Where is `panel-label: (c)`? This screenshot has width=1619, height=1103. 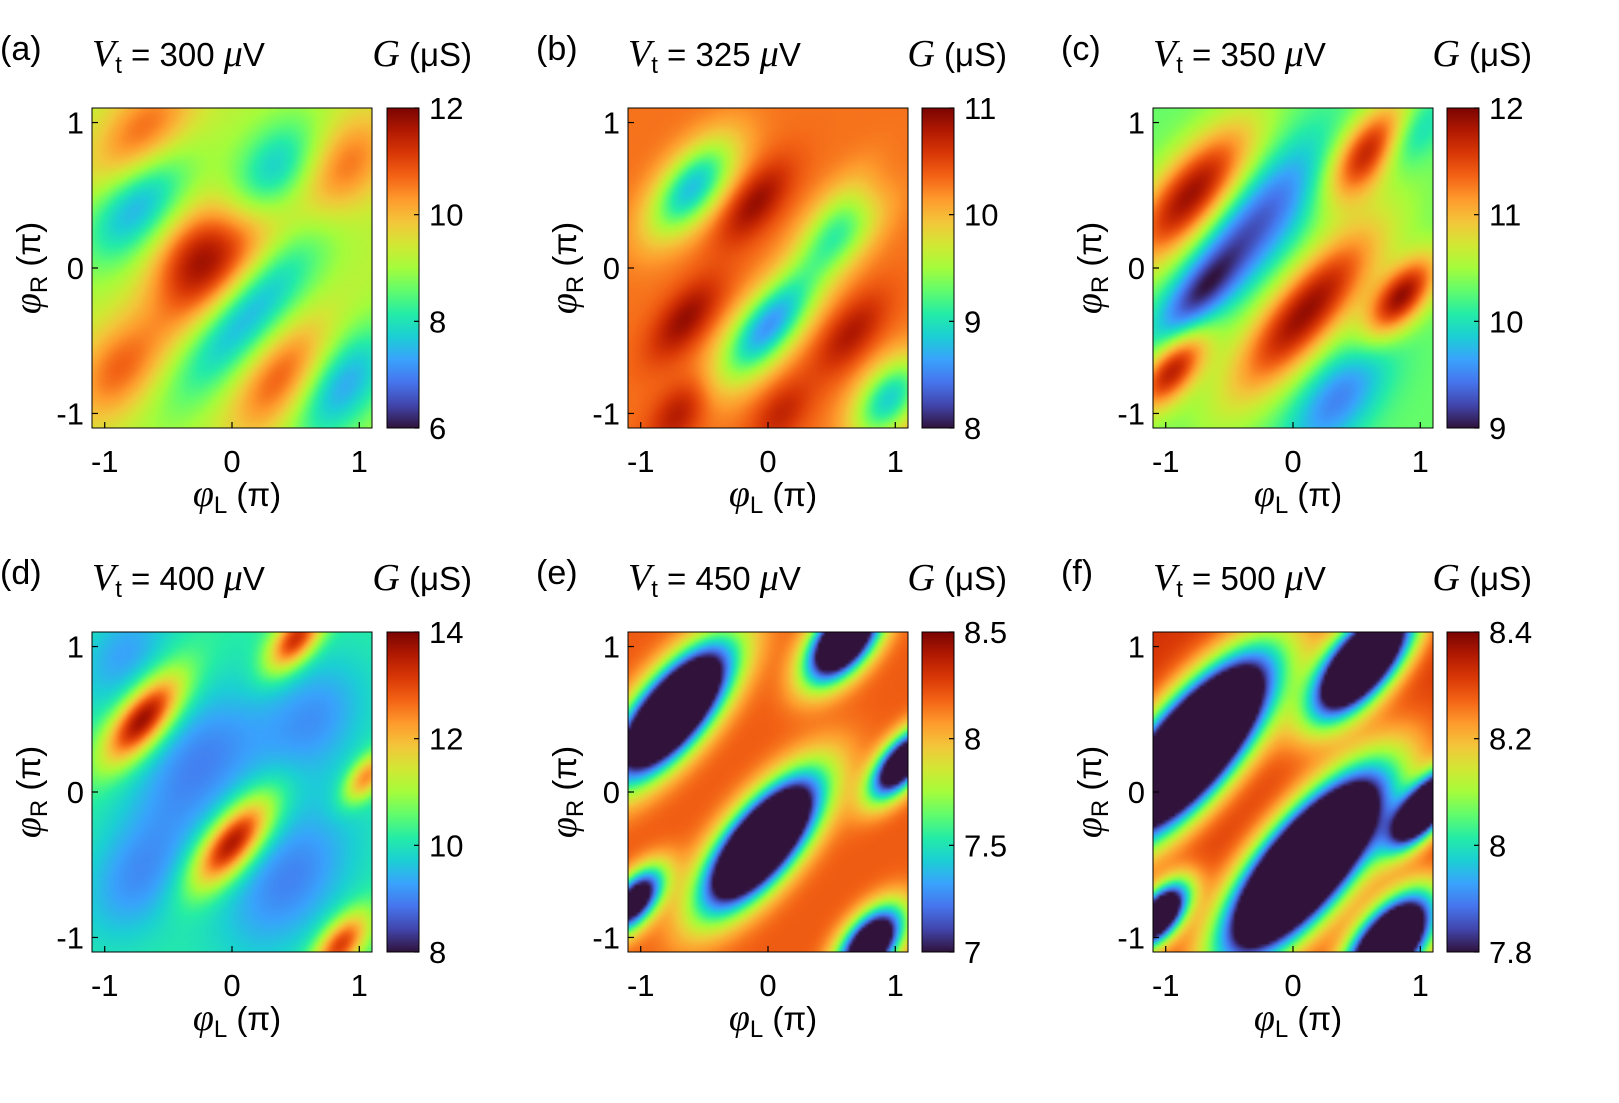
panel-label: (c) is located at coordinates (1081, 49).